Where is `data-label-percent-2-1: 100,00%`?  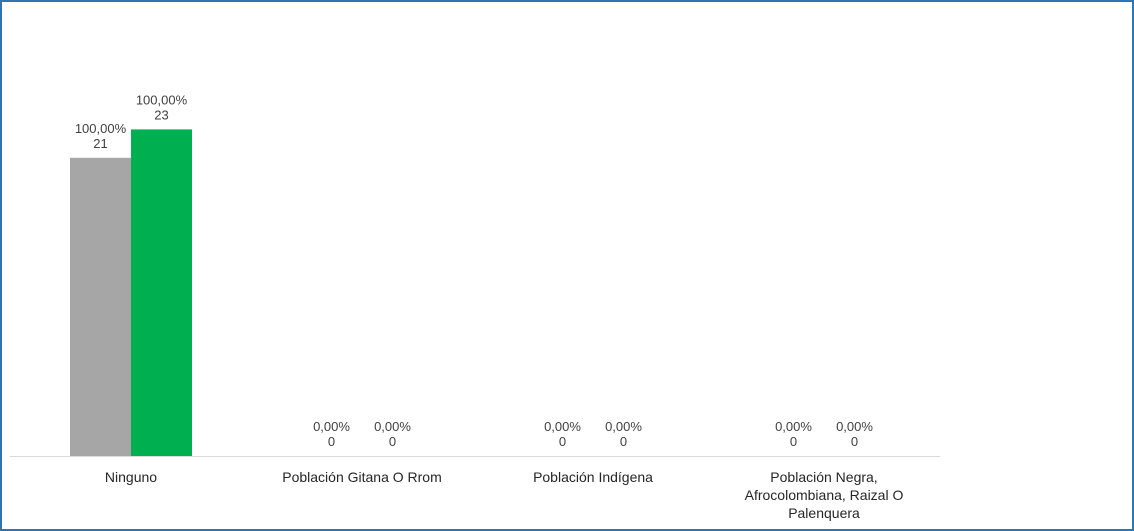
data-label-percent-2-1: 100,00% is located at coordinates (162, 99).